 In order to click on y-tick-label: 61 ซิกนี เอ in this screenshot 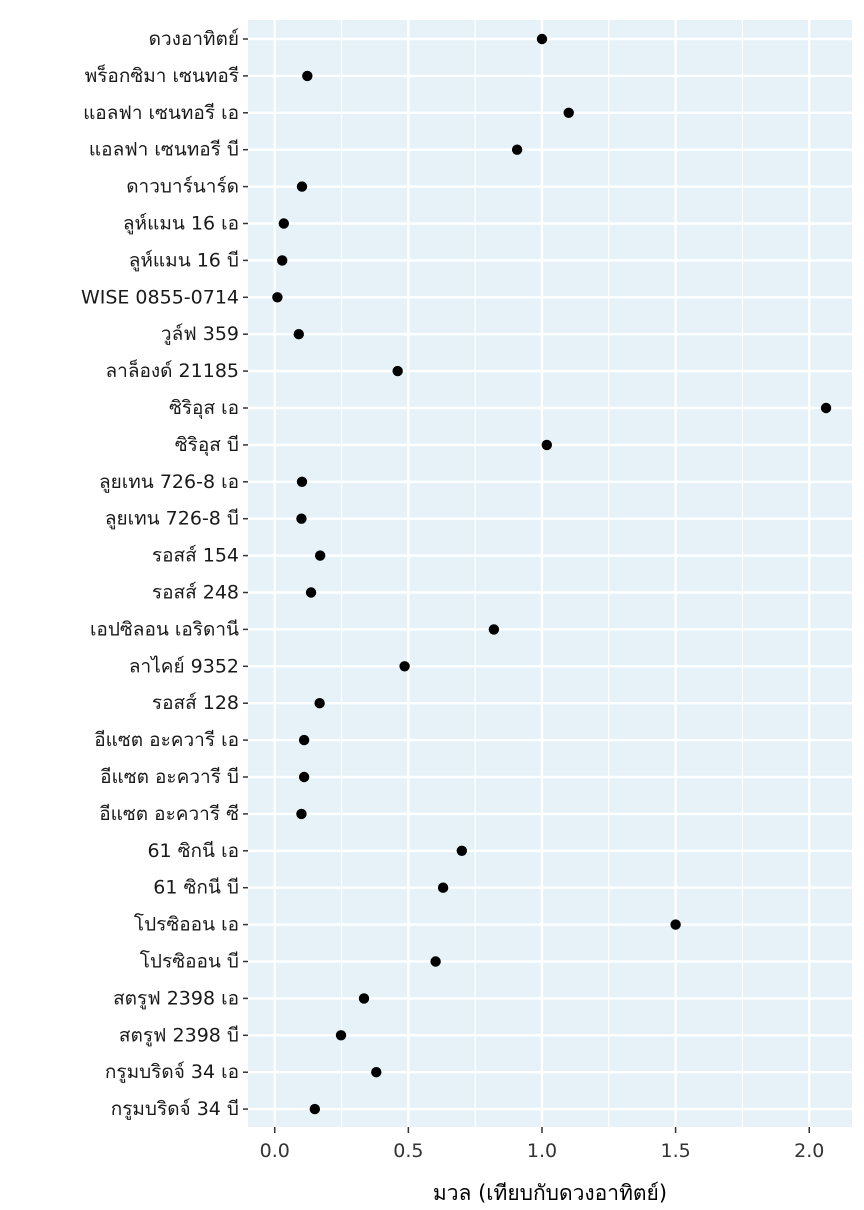, I will do `click(193, 851)`.